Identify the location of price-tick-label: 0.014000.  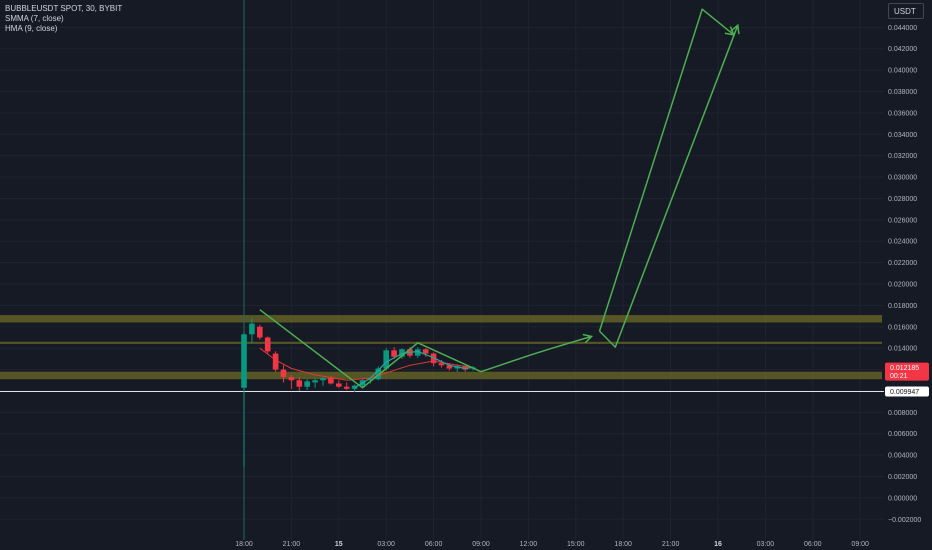
(902, 349).